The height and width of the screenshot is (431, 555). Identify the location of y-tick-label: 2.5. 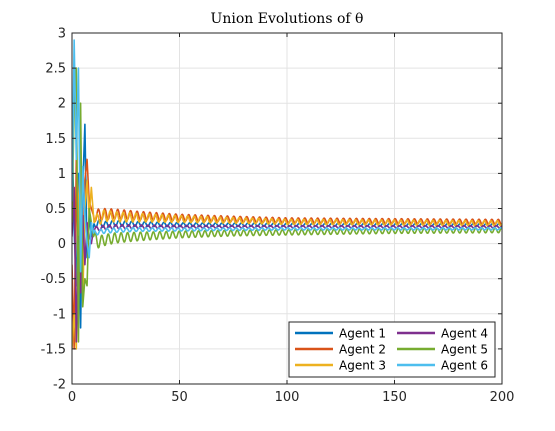
(55, 69).